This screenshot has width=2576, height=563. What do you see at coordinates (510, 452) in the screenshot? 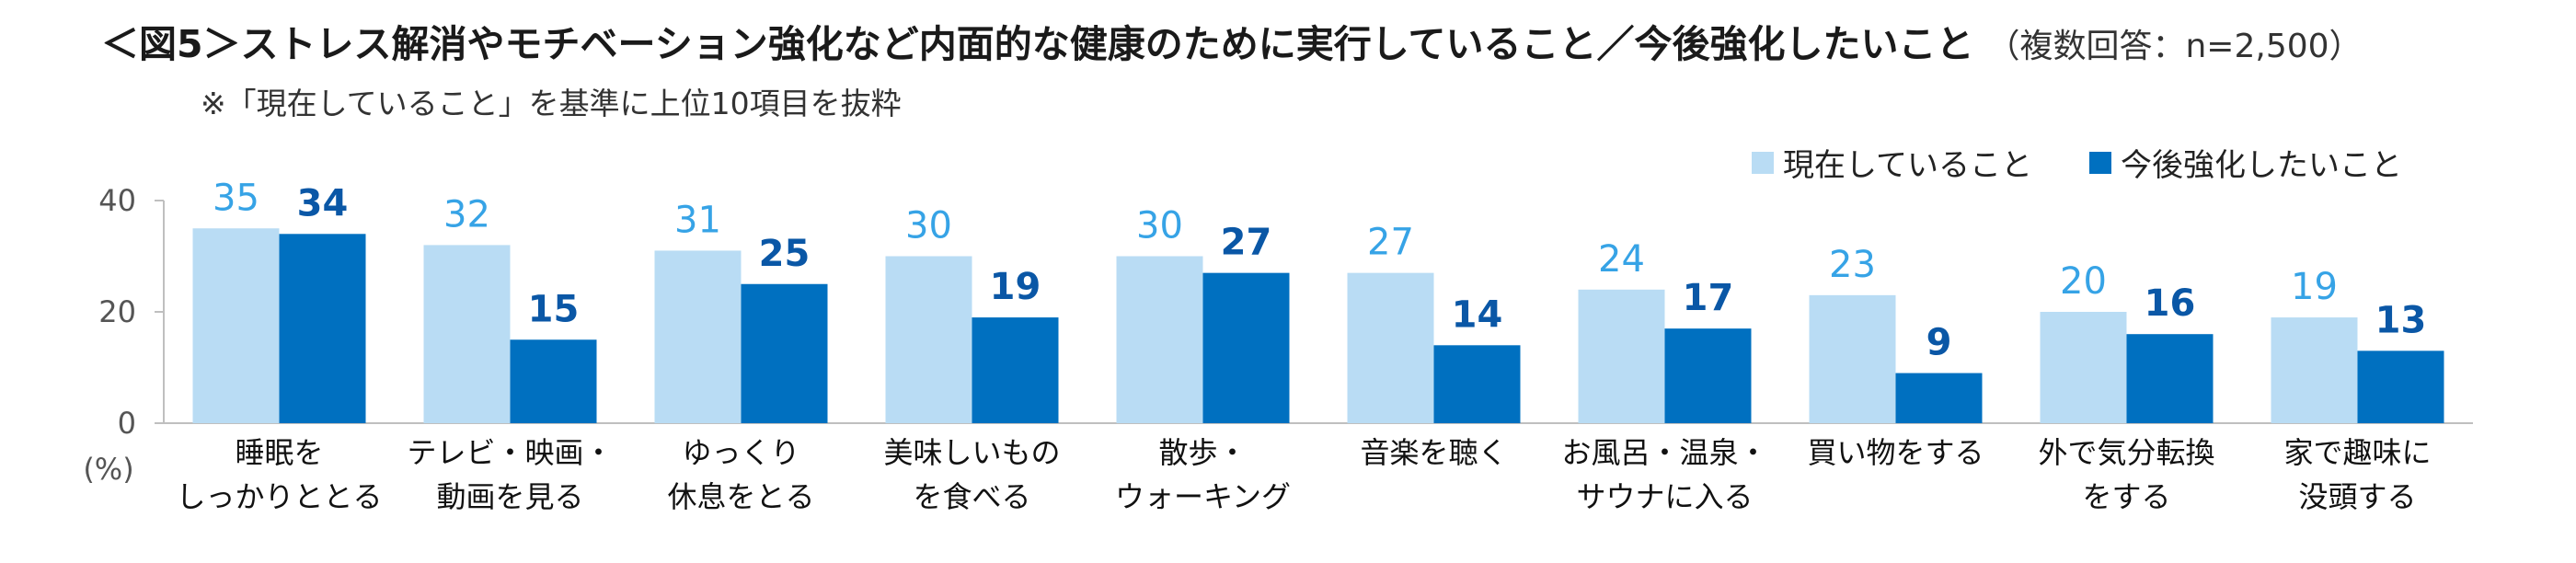
I see `category-label: テレビ・映画・` at bounding box center [510, 452].